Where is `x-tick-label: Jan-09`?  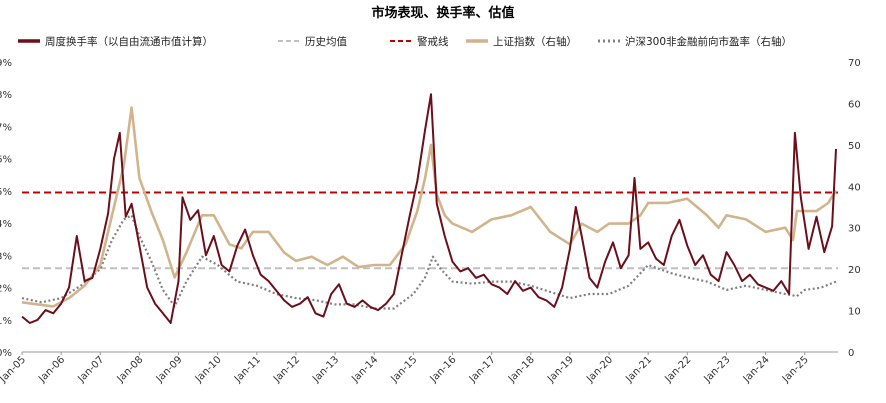 x-tick-label: Jan-09 is located at coordinates (169, 369).